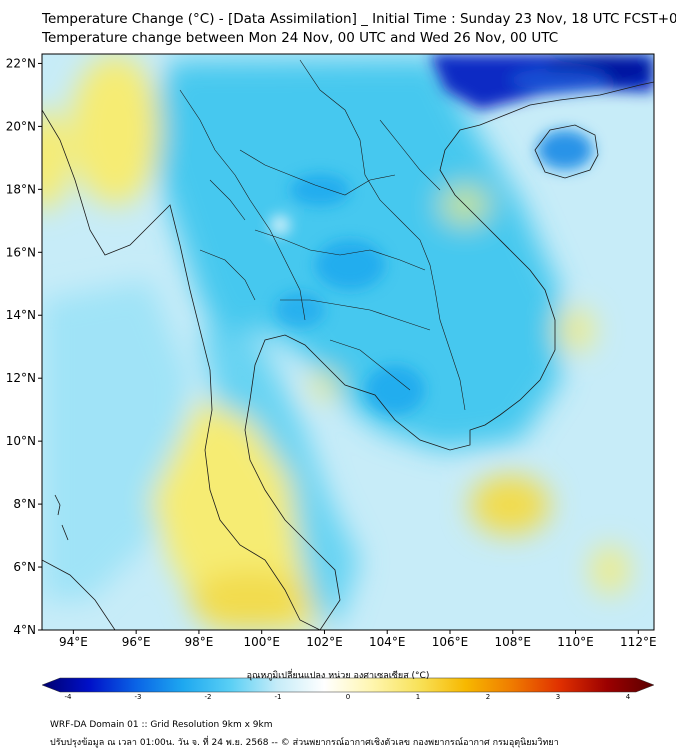 This screenshot has height=756, width=676. I want to click on cool-core-west, so click(300, 310).